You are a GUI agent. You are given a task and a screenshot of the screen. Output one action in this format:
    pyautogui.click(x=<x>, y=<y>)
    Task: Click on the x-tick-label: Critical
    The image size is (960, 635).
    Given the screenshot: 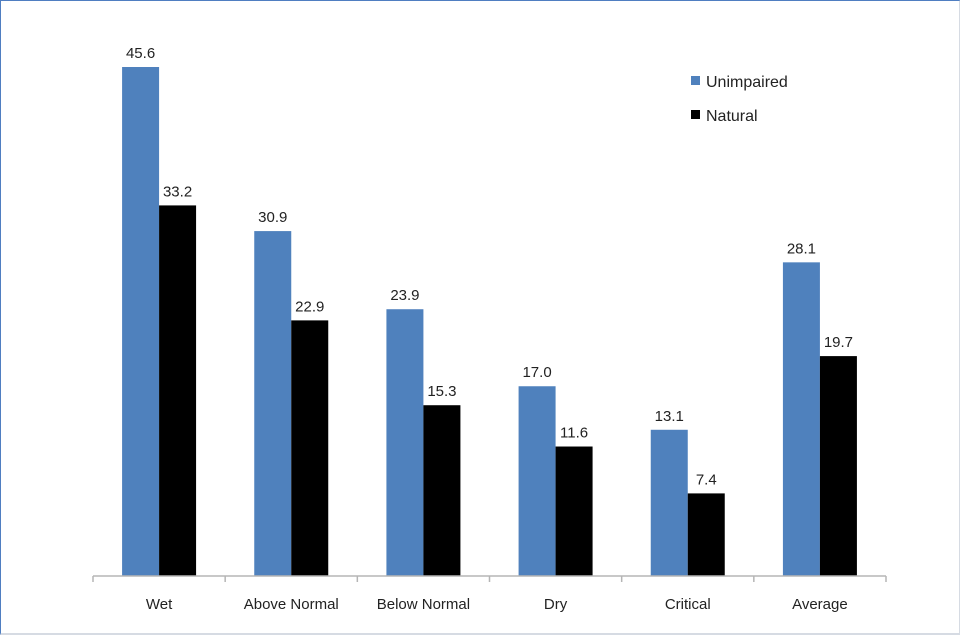 What is the action you would take?
    pyautogui.click(x=688, y=604)
    